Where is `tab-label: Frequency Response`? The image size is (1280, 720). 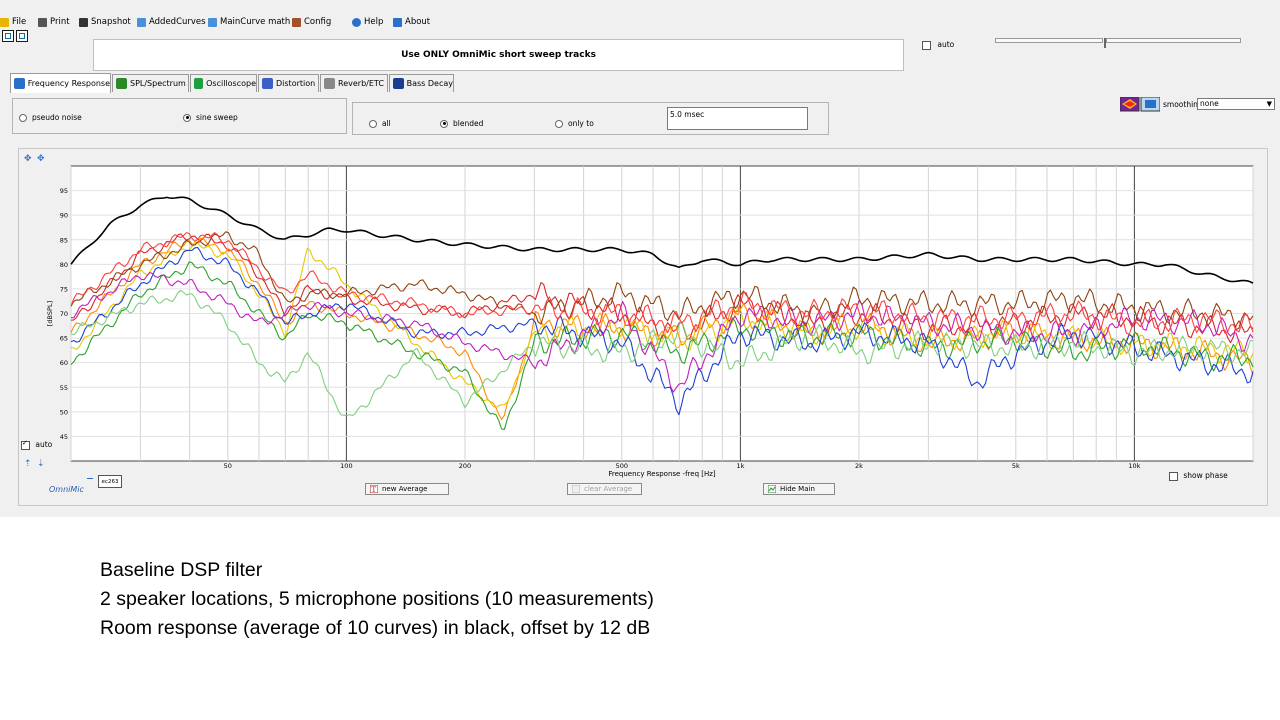
tab-label: Frequency Response is located at coordinates (68, 83).